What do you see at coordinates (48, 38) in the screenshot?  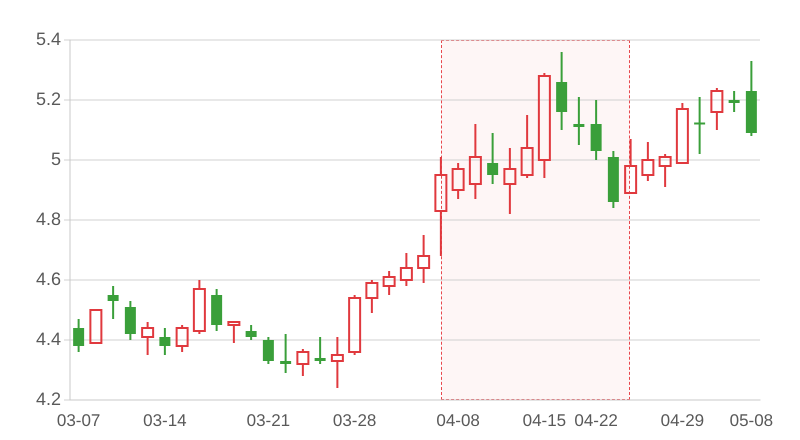 I see `y-tick-label: 5.4` at bounding box center [48, 38].